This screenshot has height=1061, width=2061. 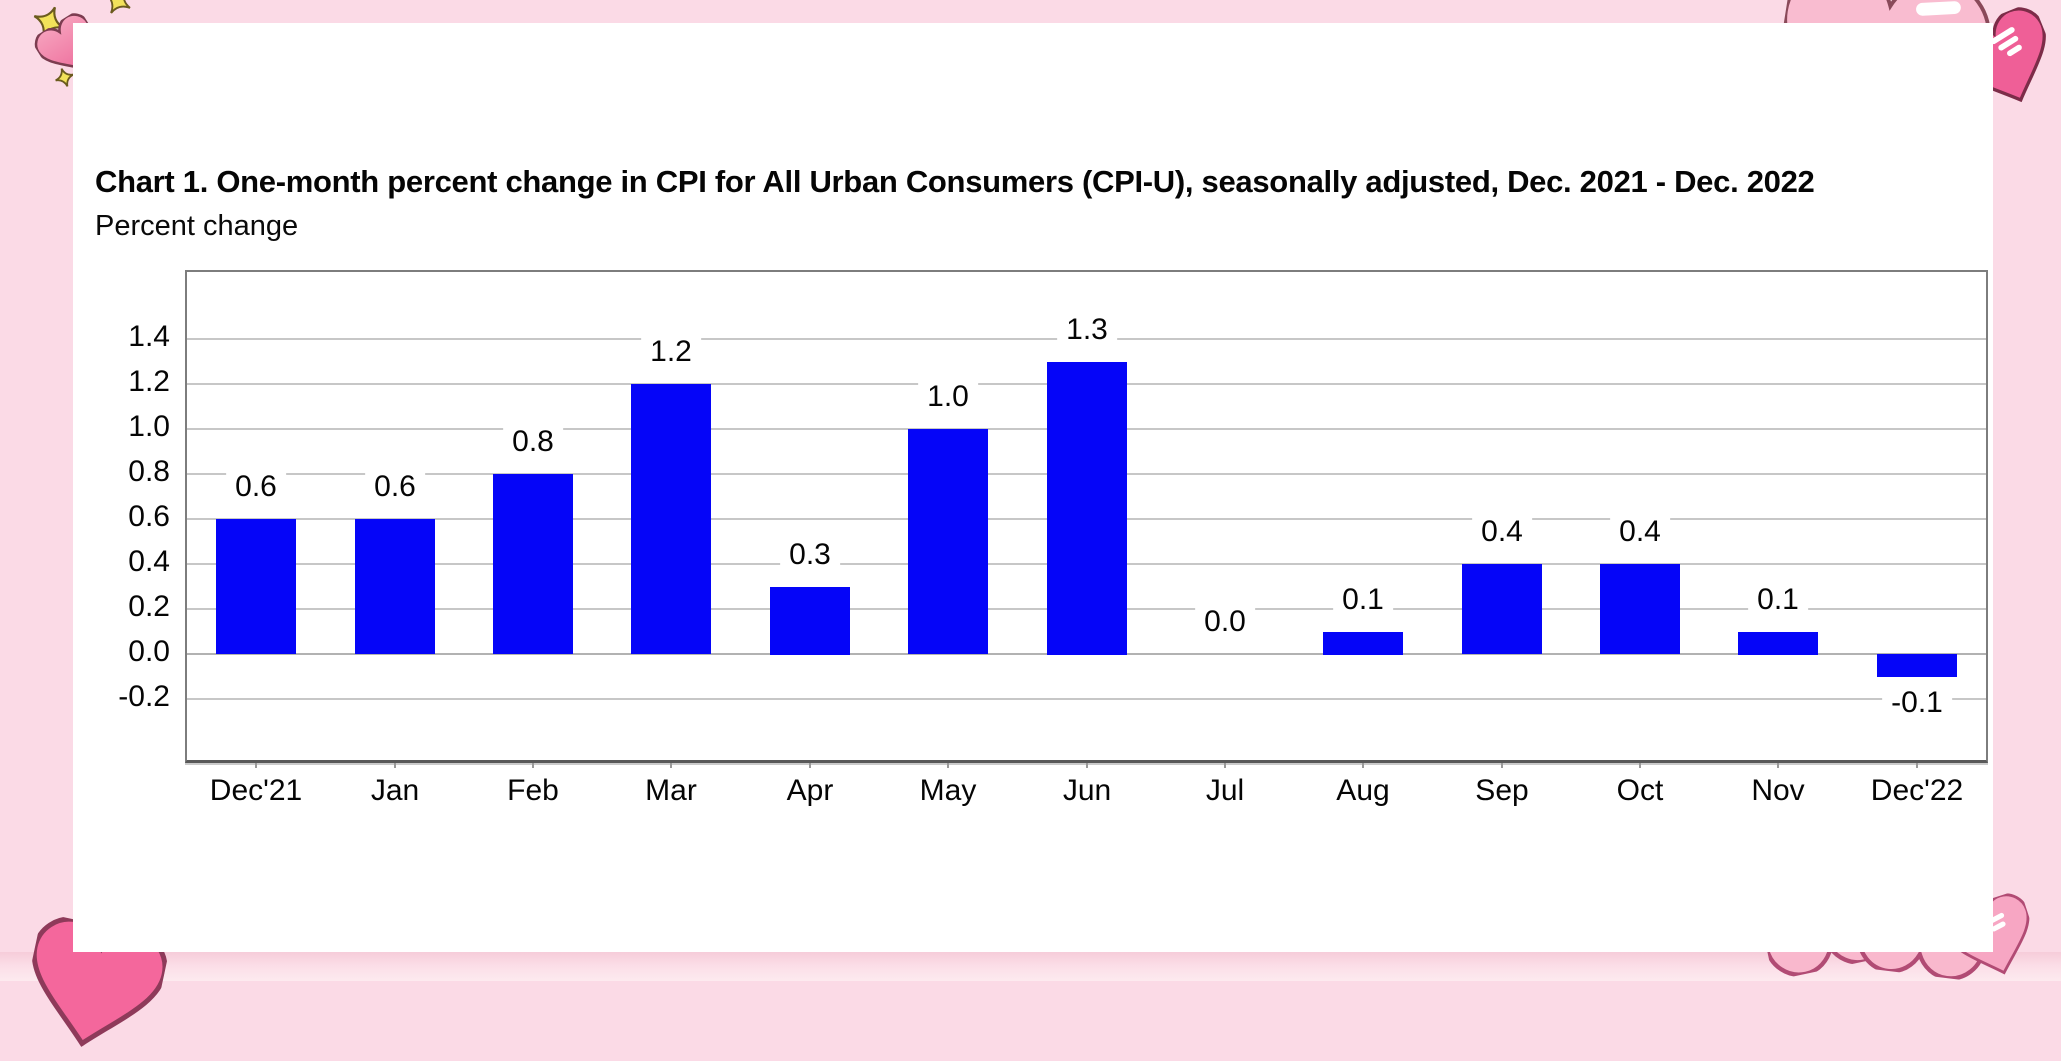 What do you see at coordinates (1917, 703) in the screenshot?
I see `bar-value-label: -0.1` at bounding box center [1917, 703].